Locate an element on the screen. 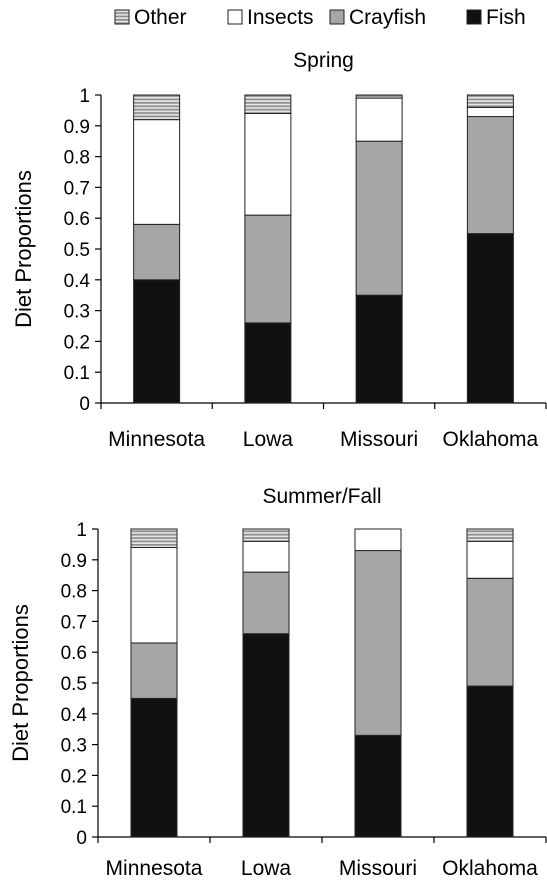  bar-other-missouri is located at coordinates (379, 96).